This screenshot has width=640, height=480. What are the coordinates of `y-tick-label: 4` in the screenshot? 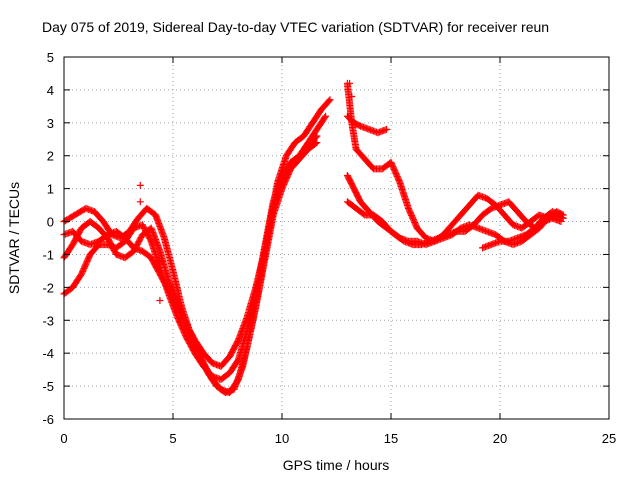 It's located at (50, 90).